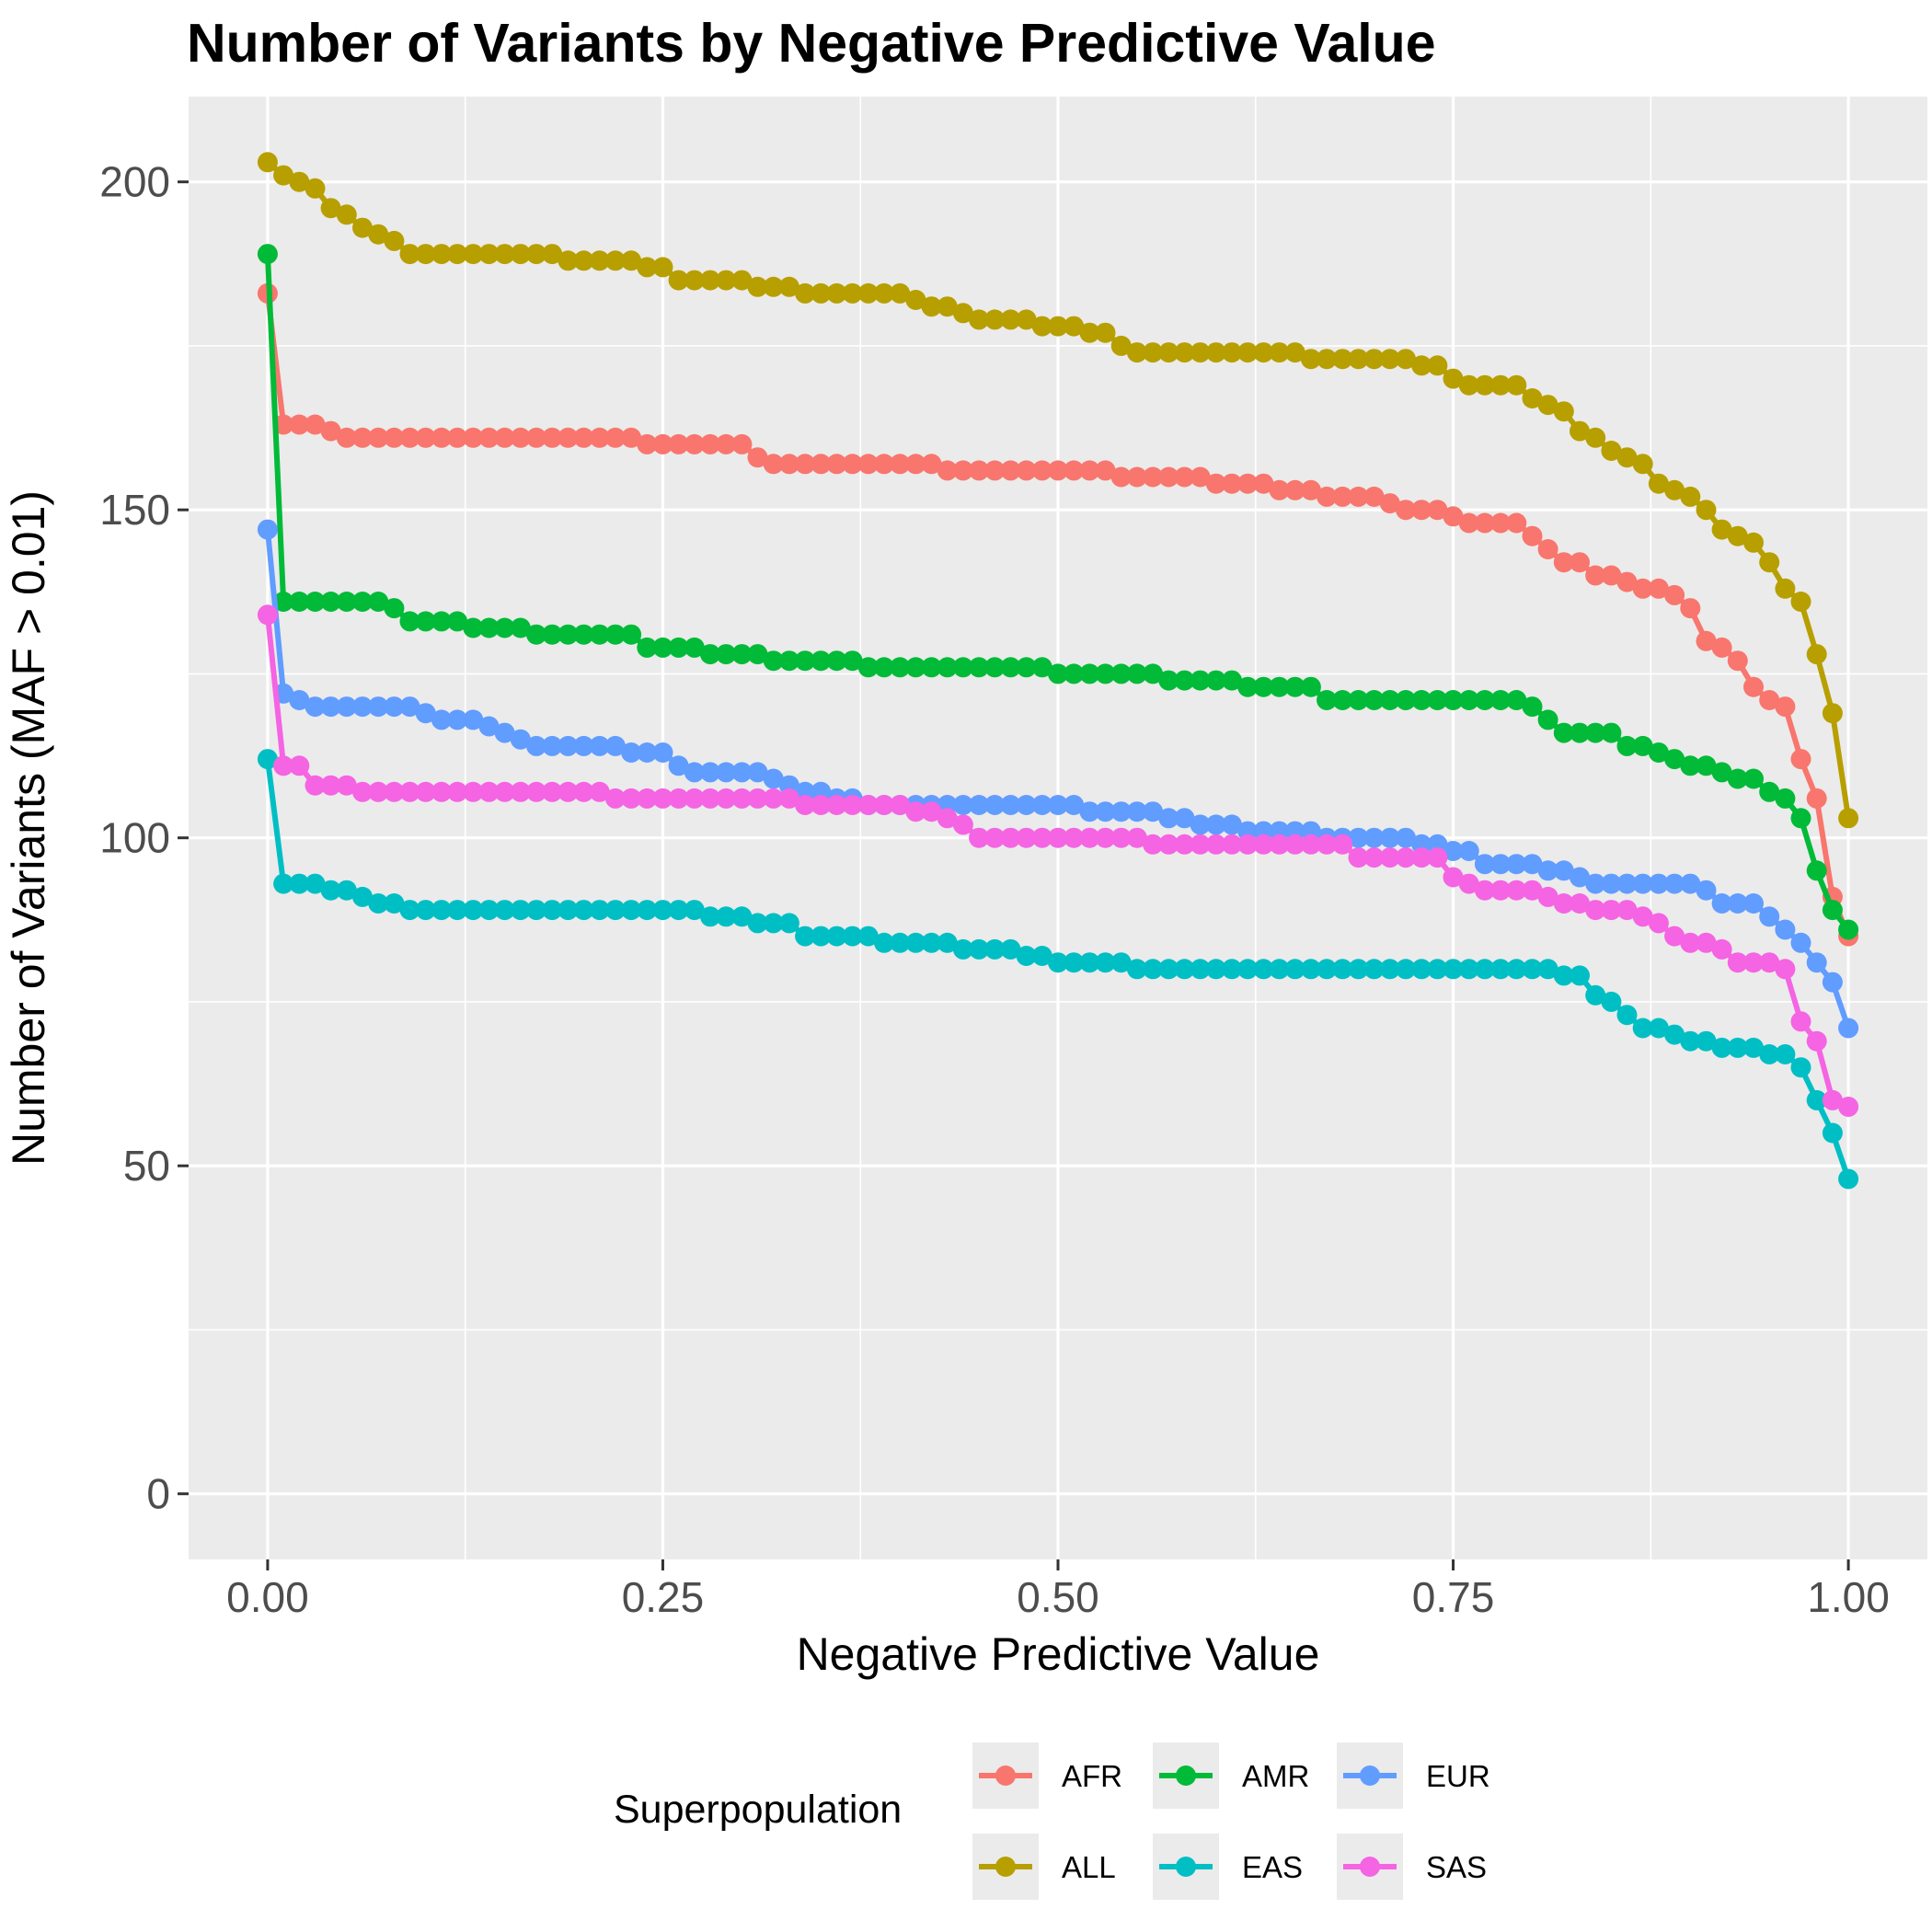 This screenshot has width=1932, height=1932. What do you see at coordinates (1005, 1775) in the screenshot?
I see `legend-key-point` at bounding box center [1005, 1775].